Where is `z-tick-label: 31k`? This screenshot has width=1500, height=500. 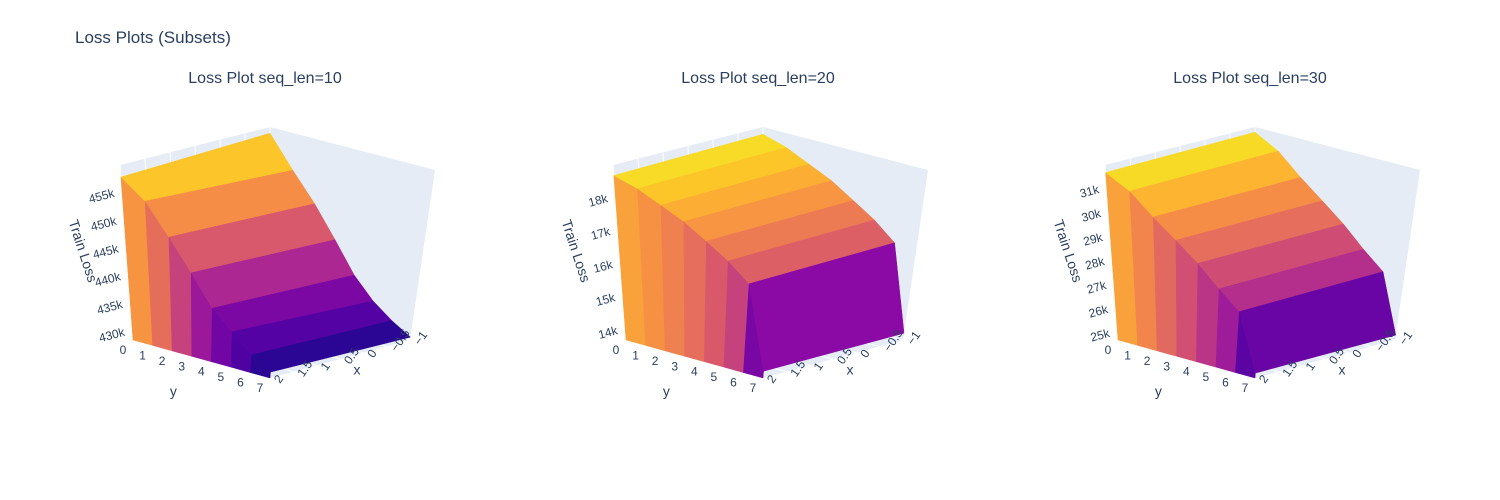
z-tick-label: 31k is located at coordinates (1089, 191).